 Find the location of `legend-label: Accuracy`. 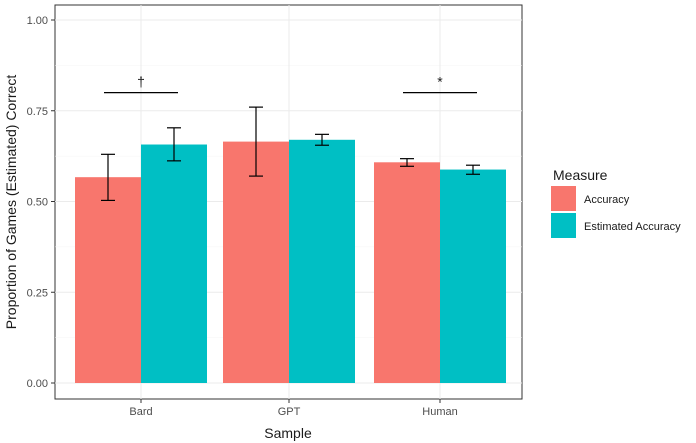

legend-label: Accuracy is located at coordinates (607, 200).